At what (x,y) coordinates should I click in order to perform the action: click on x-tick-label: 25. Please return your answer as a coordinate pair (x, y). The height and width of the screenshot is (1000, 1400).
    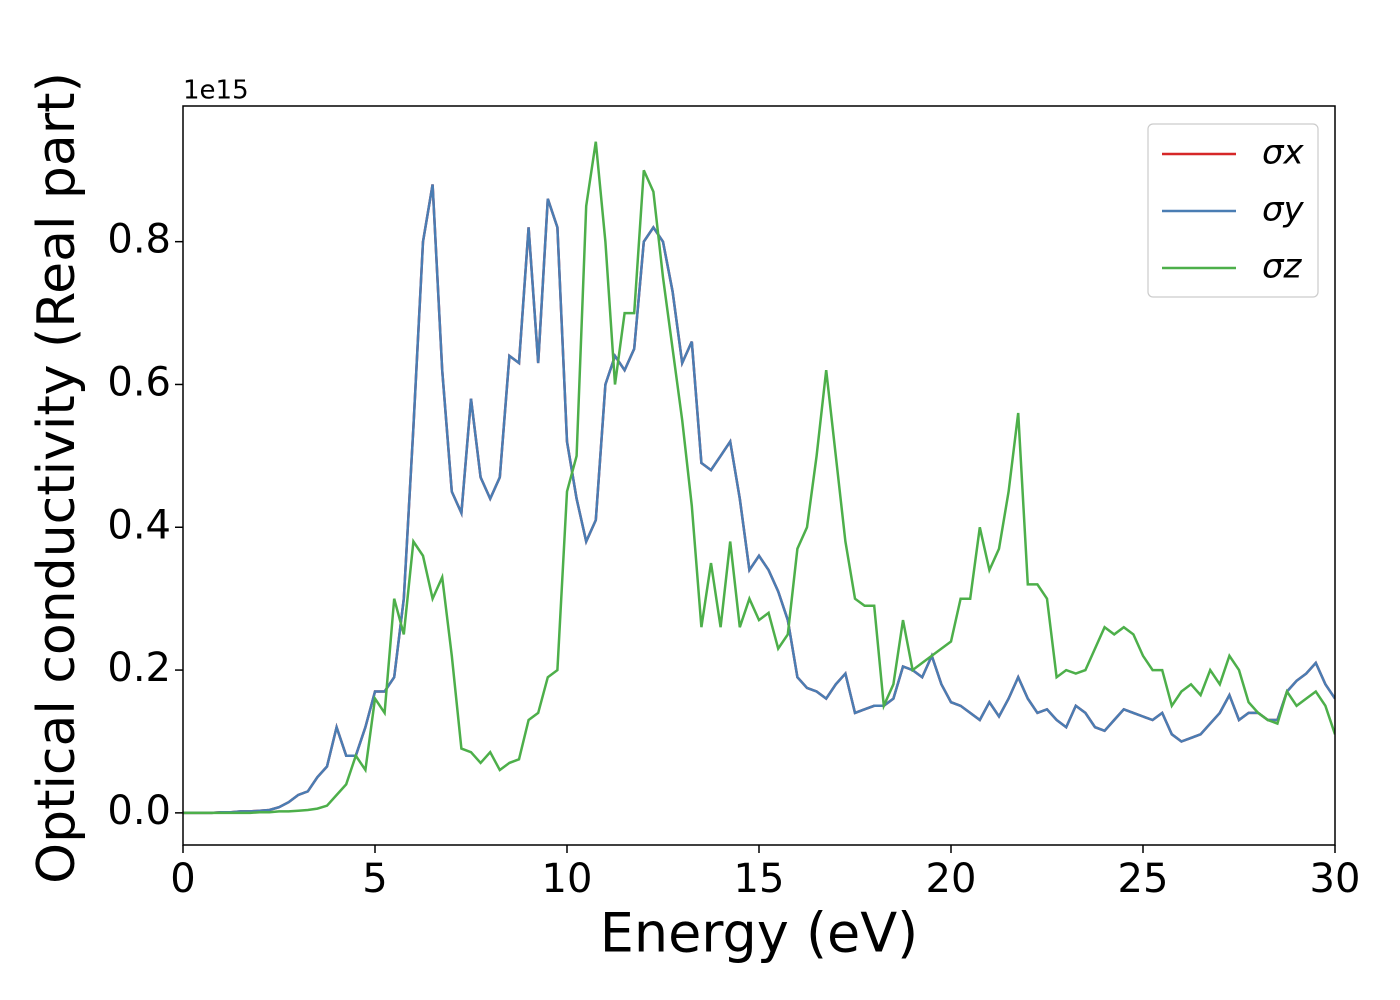
    Looking at the image, I should click on (1143, 879).